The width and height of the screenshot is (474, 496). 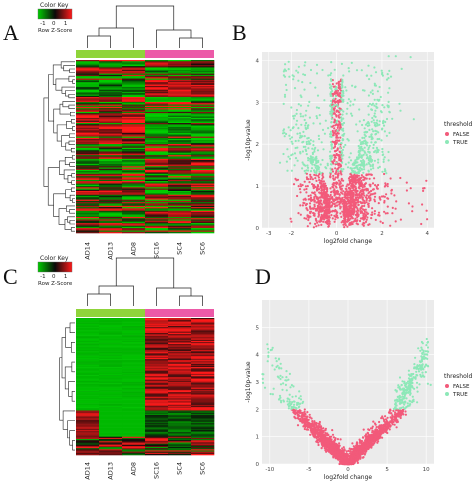 I want to click on y-tick-label: 4, so click(x=258, y=61).